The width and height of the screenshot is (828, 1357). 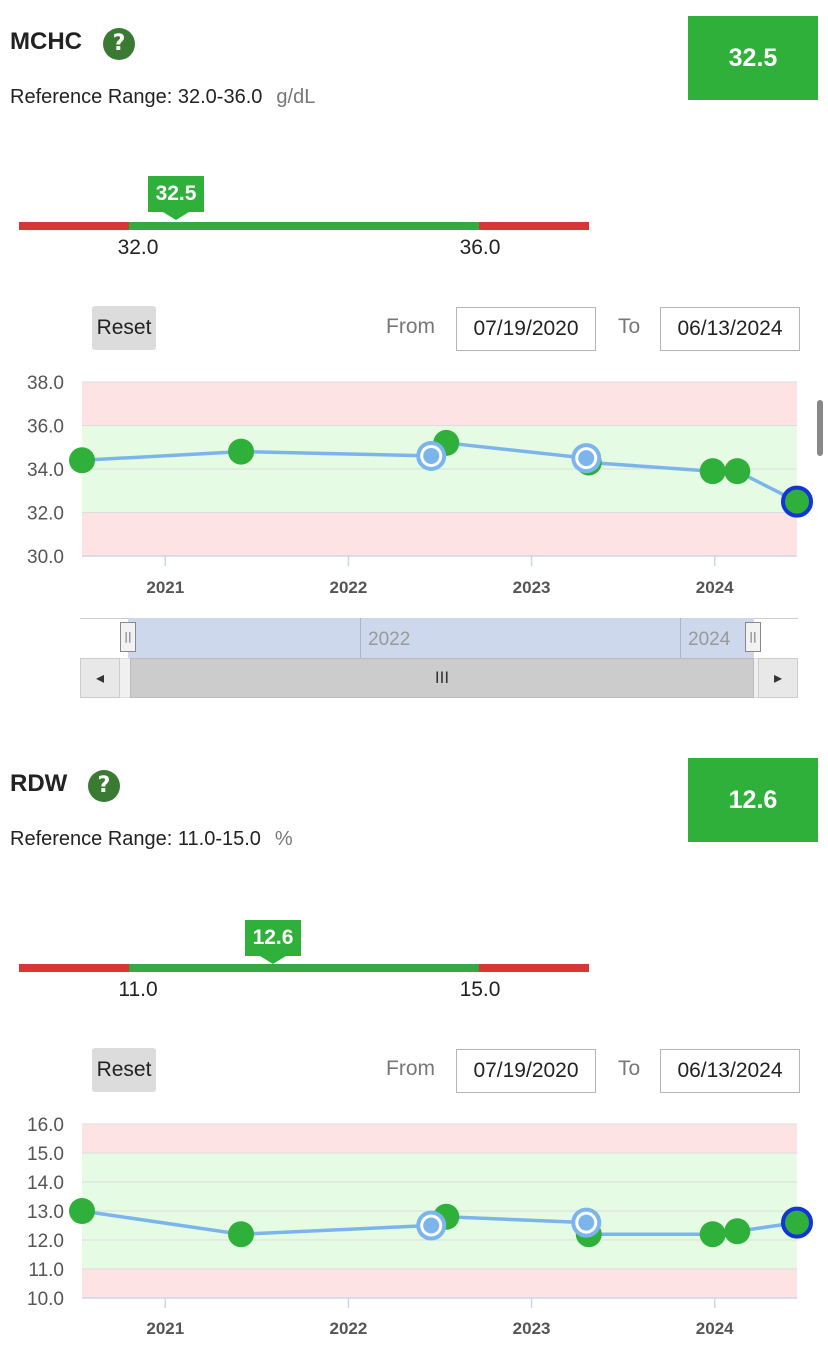 What do you see at coordinates (45, 427) in the screenshot?
I see `mchc-y-tick-label: 36.0` at bounding box center [45, 427].